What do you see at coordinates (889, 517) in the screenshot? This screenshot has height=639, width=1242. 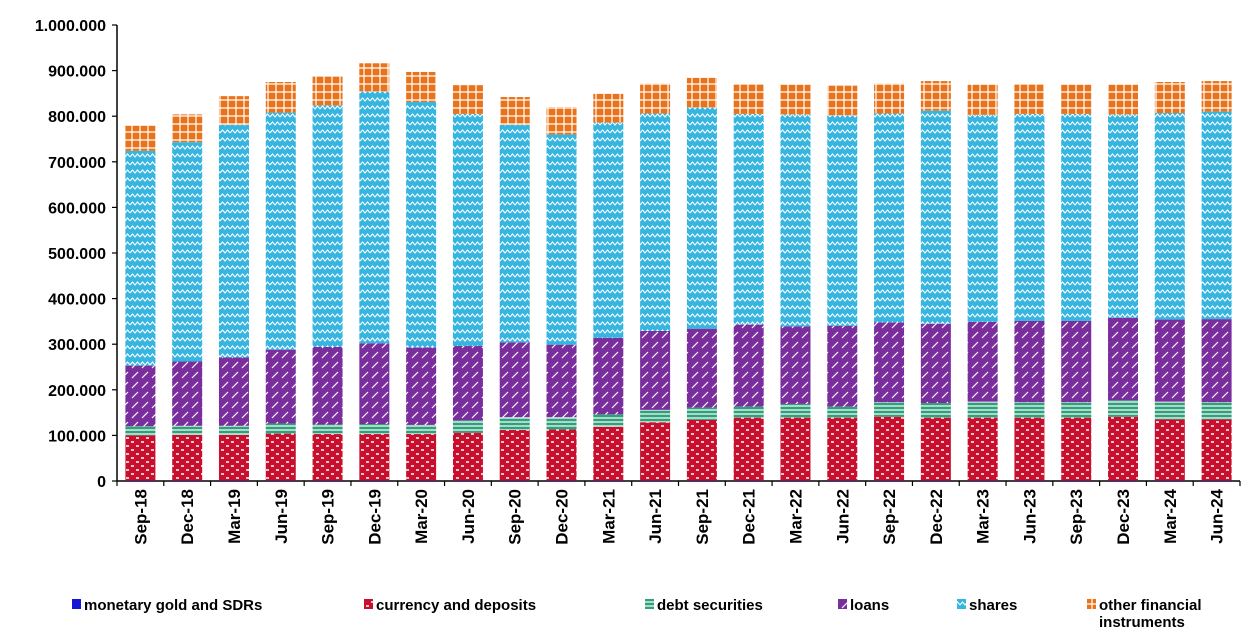 I see `x-tick-label: Sep-22` at bounding box center [889, 517].